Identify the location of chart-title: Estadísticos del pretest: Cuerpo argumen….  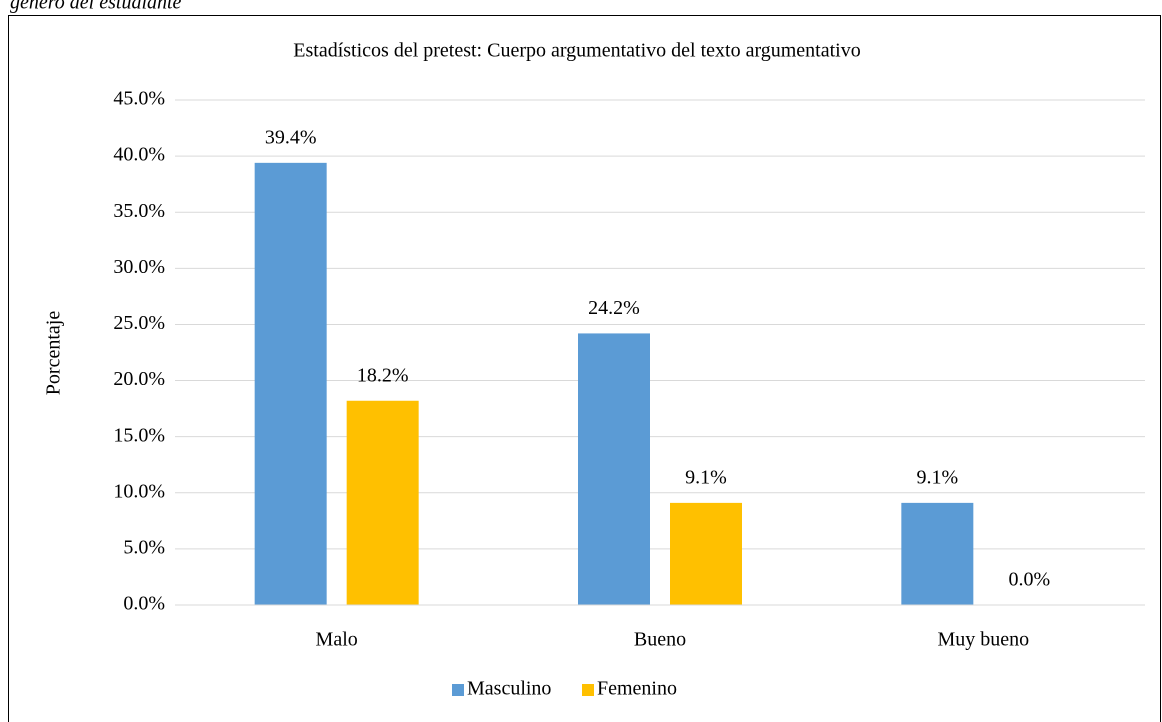
(576, 51).